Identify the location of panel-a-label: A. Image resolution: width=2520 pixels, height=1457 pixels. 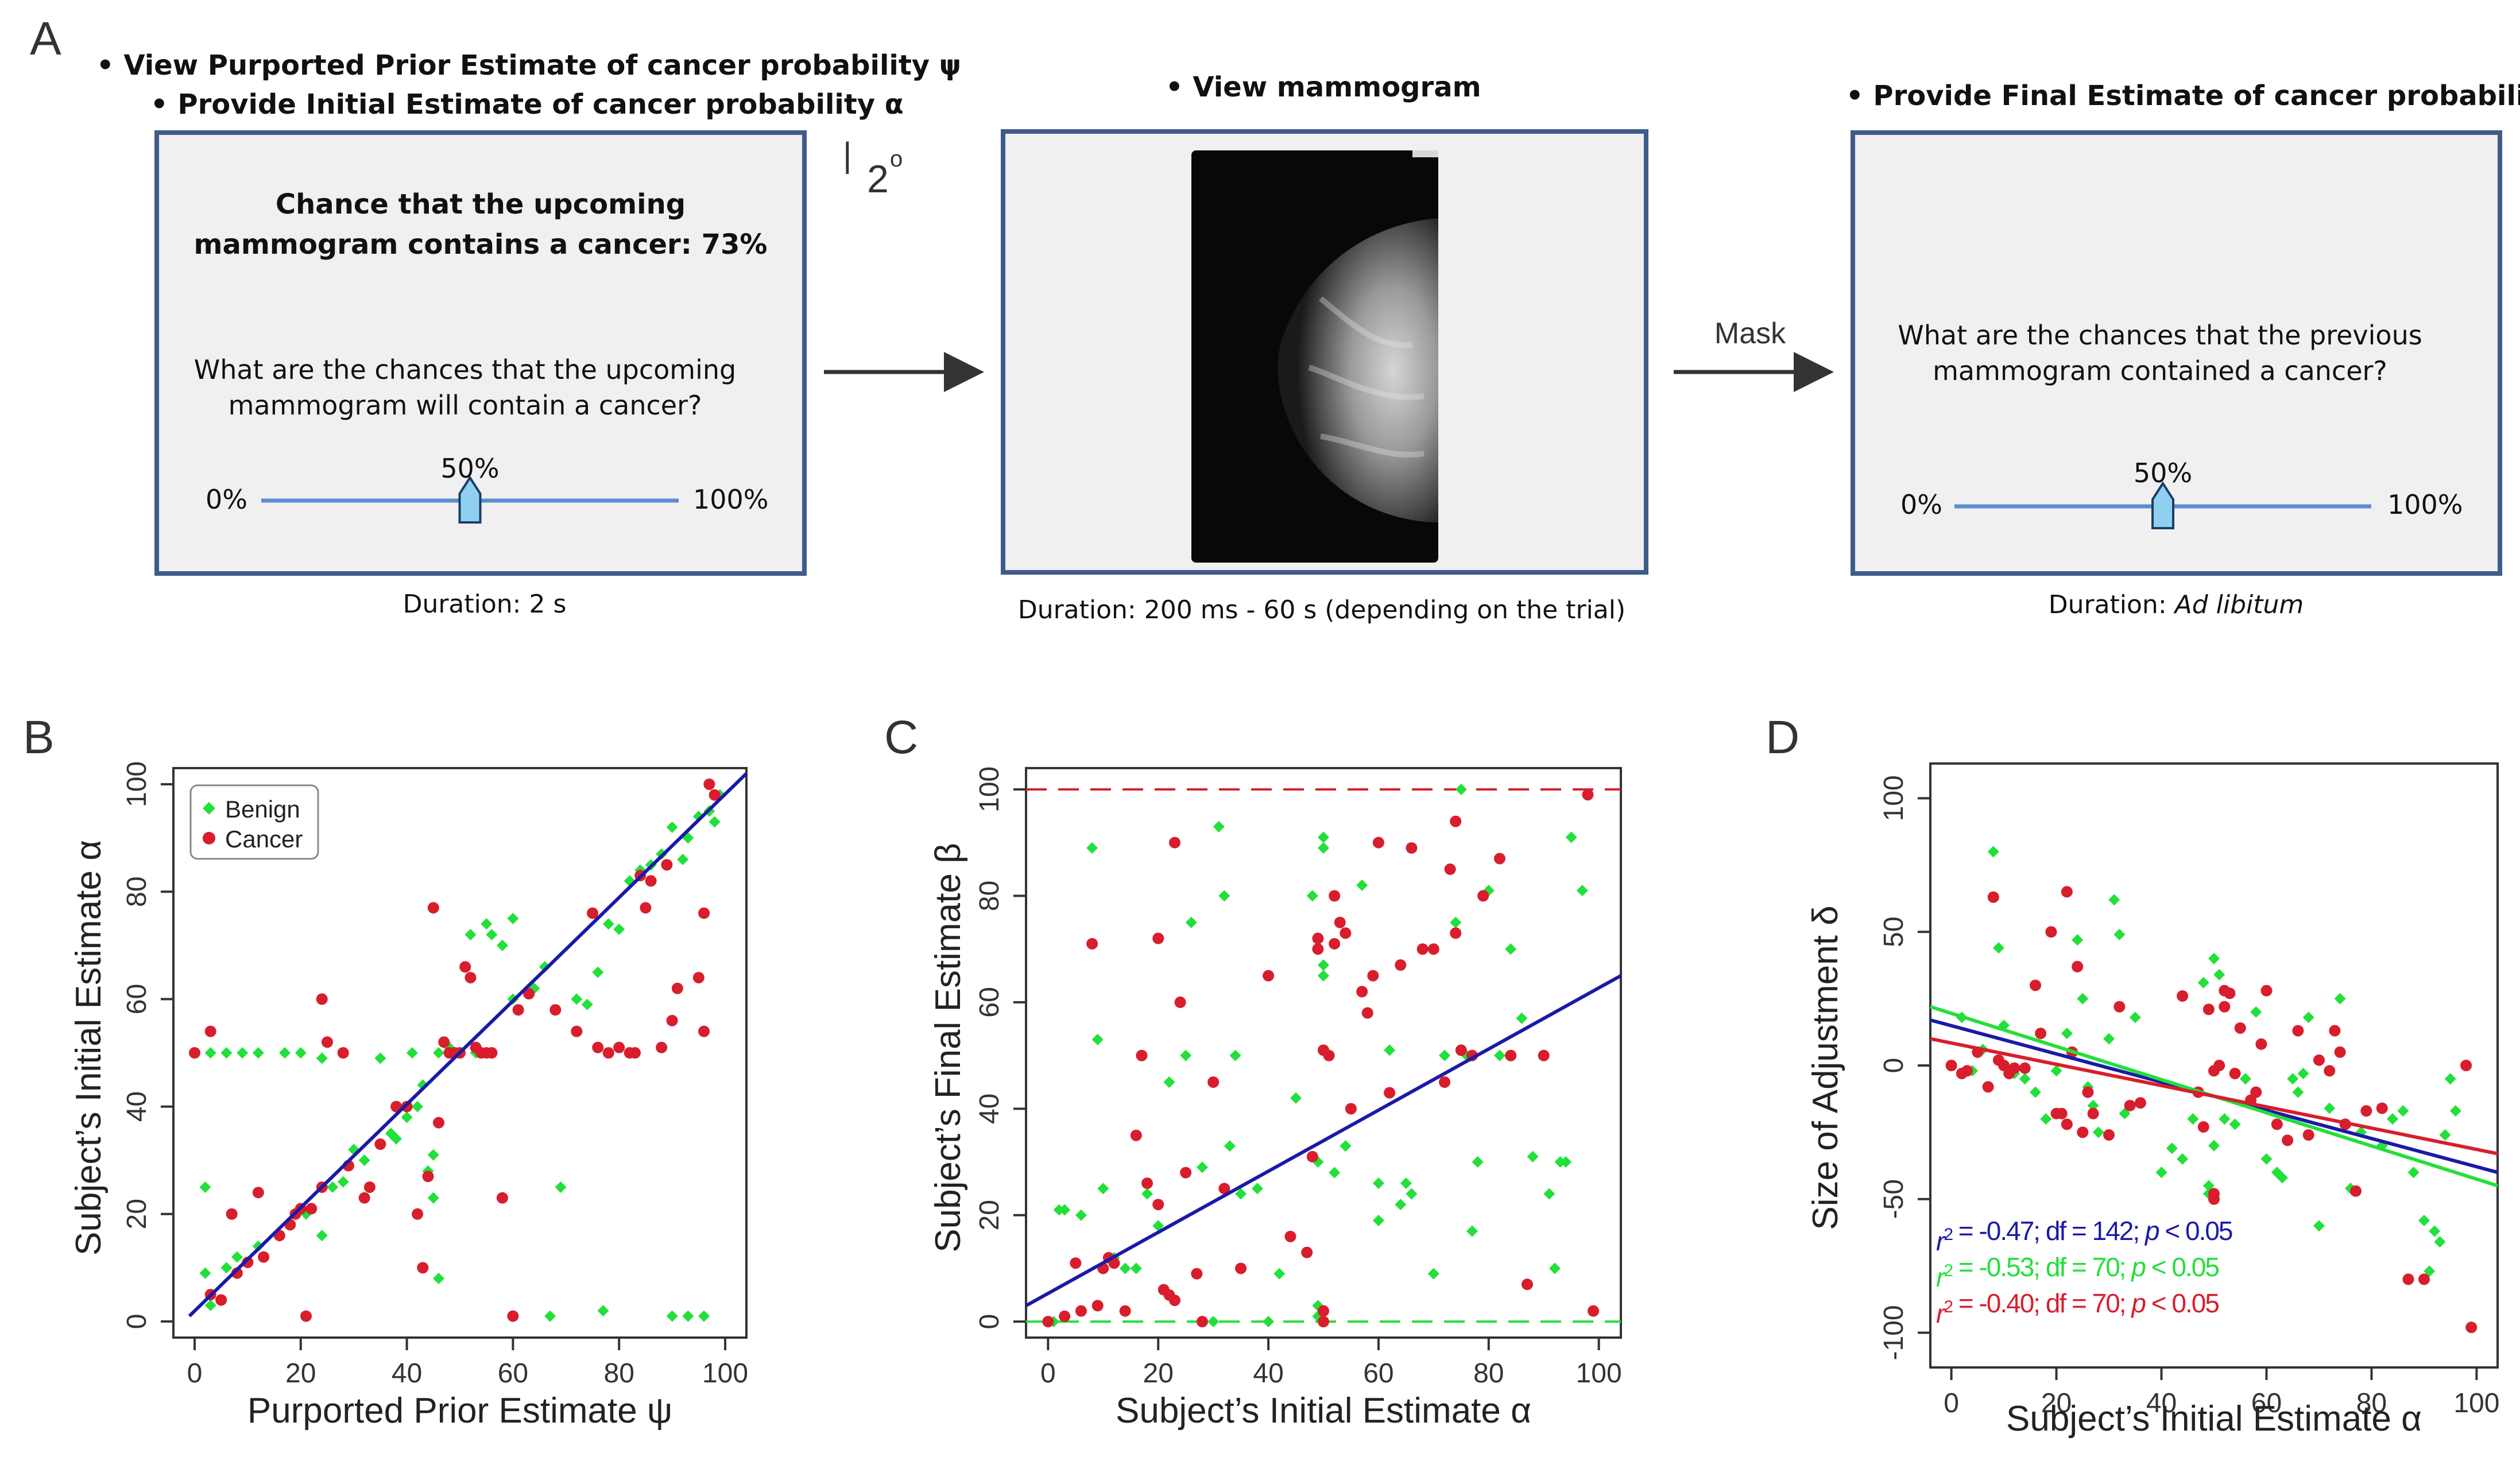
(45, 39).